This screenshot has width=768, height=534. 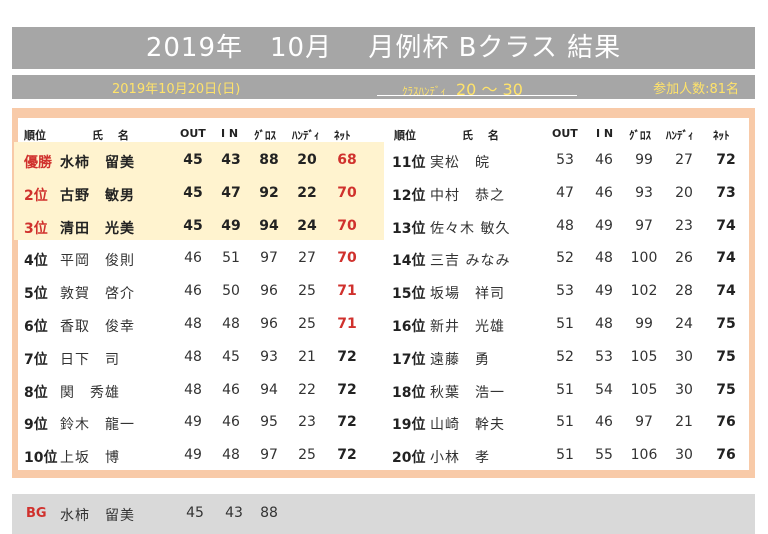 I want to click on row-name: 古野 敏男, so click(x=97, y=196).